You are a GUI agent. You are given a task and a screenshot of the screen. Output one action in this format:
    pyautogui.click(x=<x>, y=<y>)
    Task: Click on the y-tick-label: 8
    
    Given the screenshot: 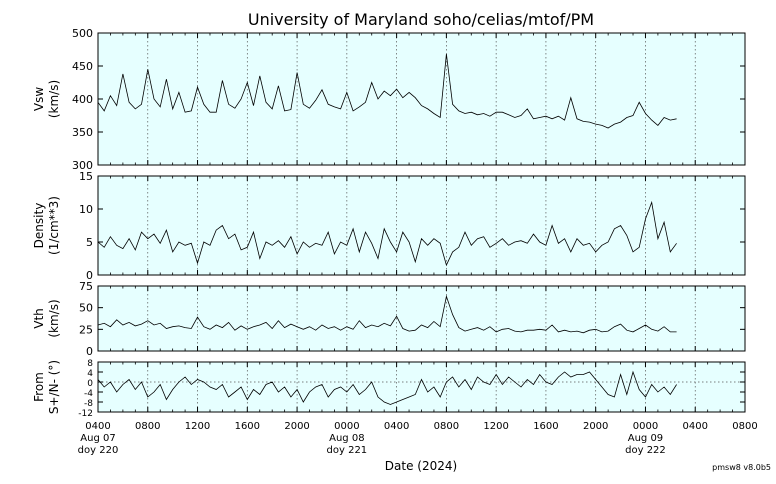 What is the action you would take?
    pyautogui.click(x=90, y=364)
    